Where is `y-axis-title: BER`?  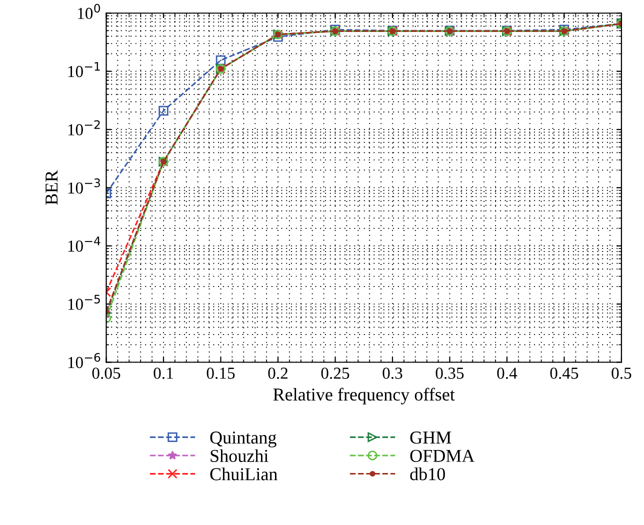 y-axis-title: BER is located at coordinates (52, 187).